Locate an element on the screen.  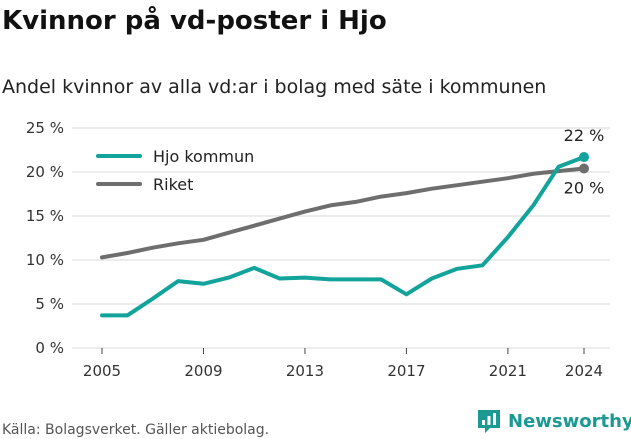
y-tick-label: 0 % is located at coordinates (49, 348).